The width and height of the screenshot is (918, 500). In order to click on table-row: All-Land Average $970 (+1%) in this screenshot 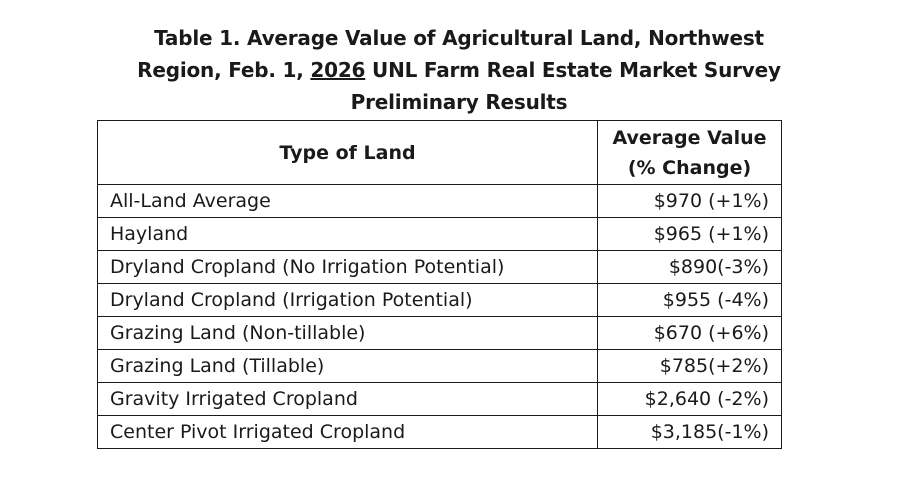, I will do `click(439, 201)`.